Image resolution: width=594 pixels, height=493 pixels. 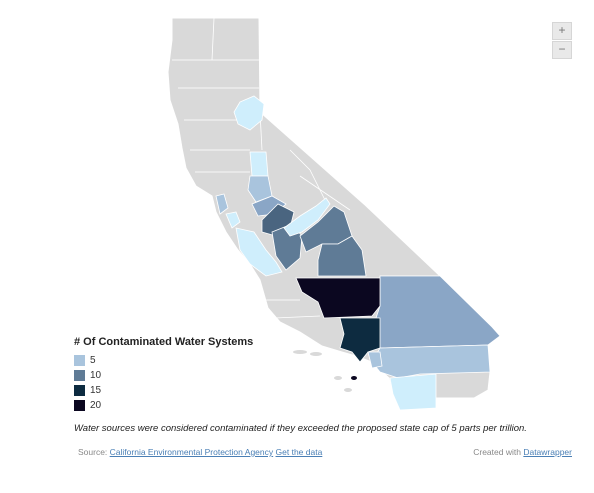 What do you see at coordinates (562, 50) in the screenshot?
I see `zoom-out-button: −` at bounding box center [562, 50].